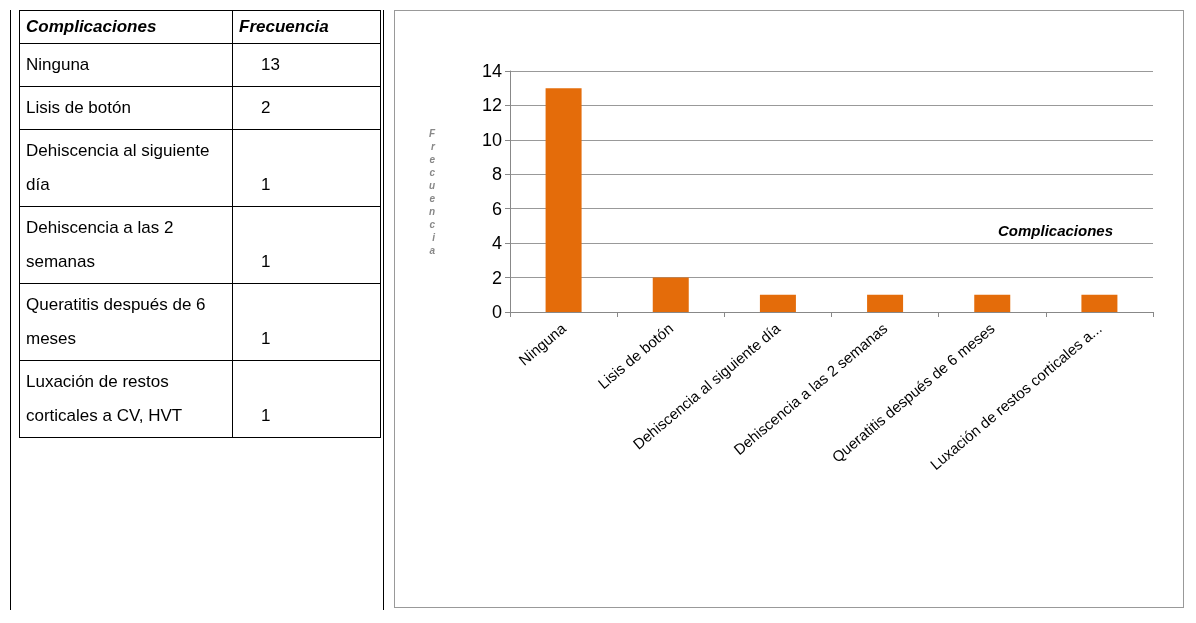  Describe the element at coordinates (306, 108) in the screenshot. I see `data-label: 2` at that location.